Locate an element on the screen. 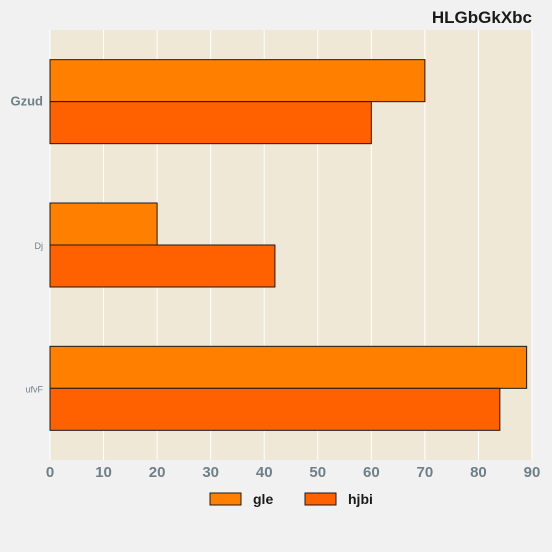 This screenshot has width=552, height=552. bar-hjbi-Gzud is located at coordinates (210, 123).